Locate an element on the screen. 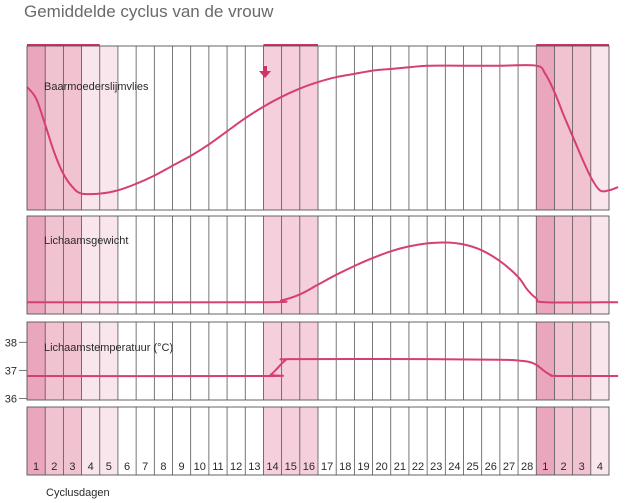  x-tick-label: 18 is located at coordinates (345, 467).